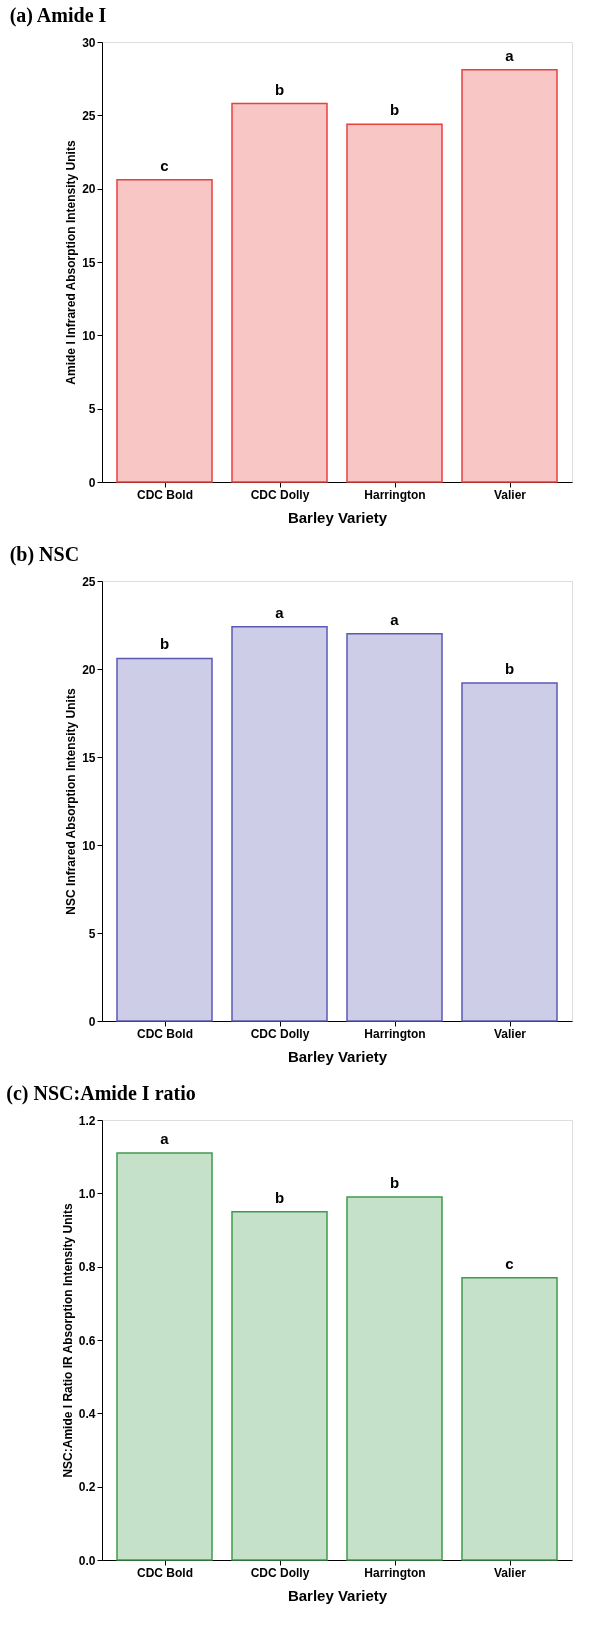 Image resolution: width=591 pixels, height=1652 pixels. I want to click on y-tick-label: 0.8, so click(87, 1267).